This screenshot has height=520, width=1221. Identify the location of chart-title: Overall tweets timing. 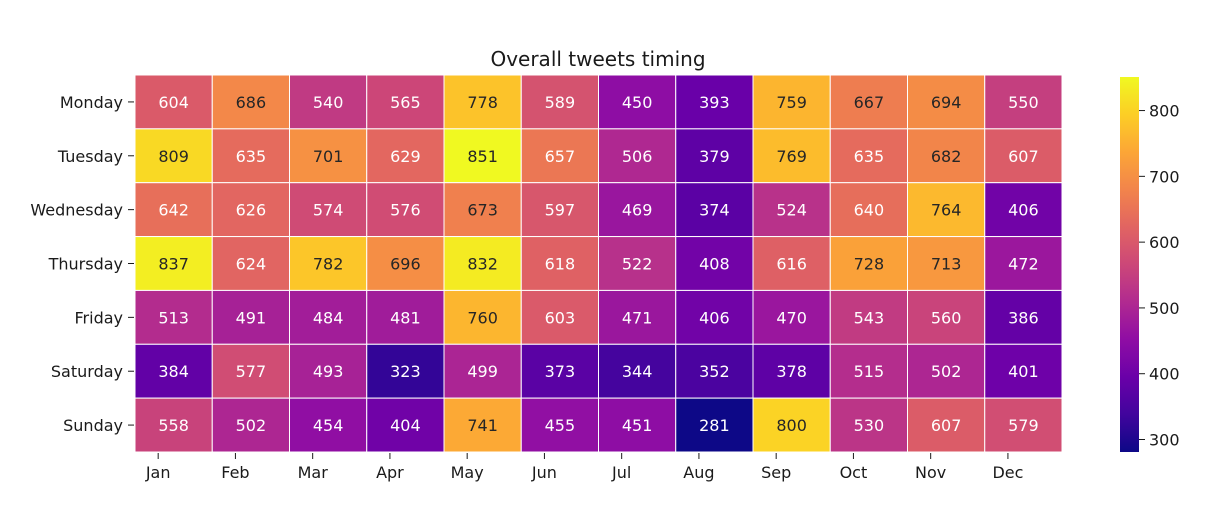
(597, 59).